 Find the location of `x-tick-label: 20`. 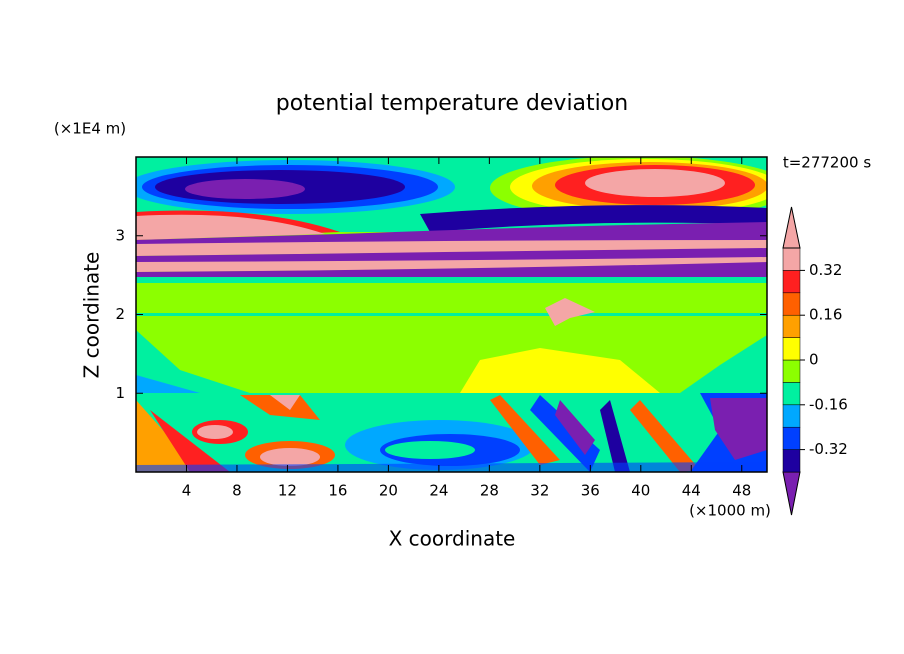

x-tick-label: 20 is located at coordinates (388, 491).